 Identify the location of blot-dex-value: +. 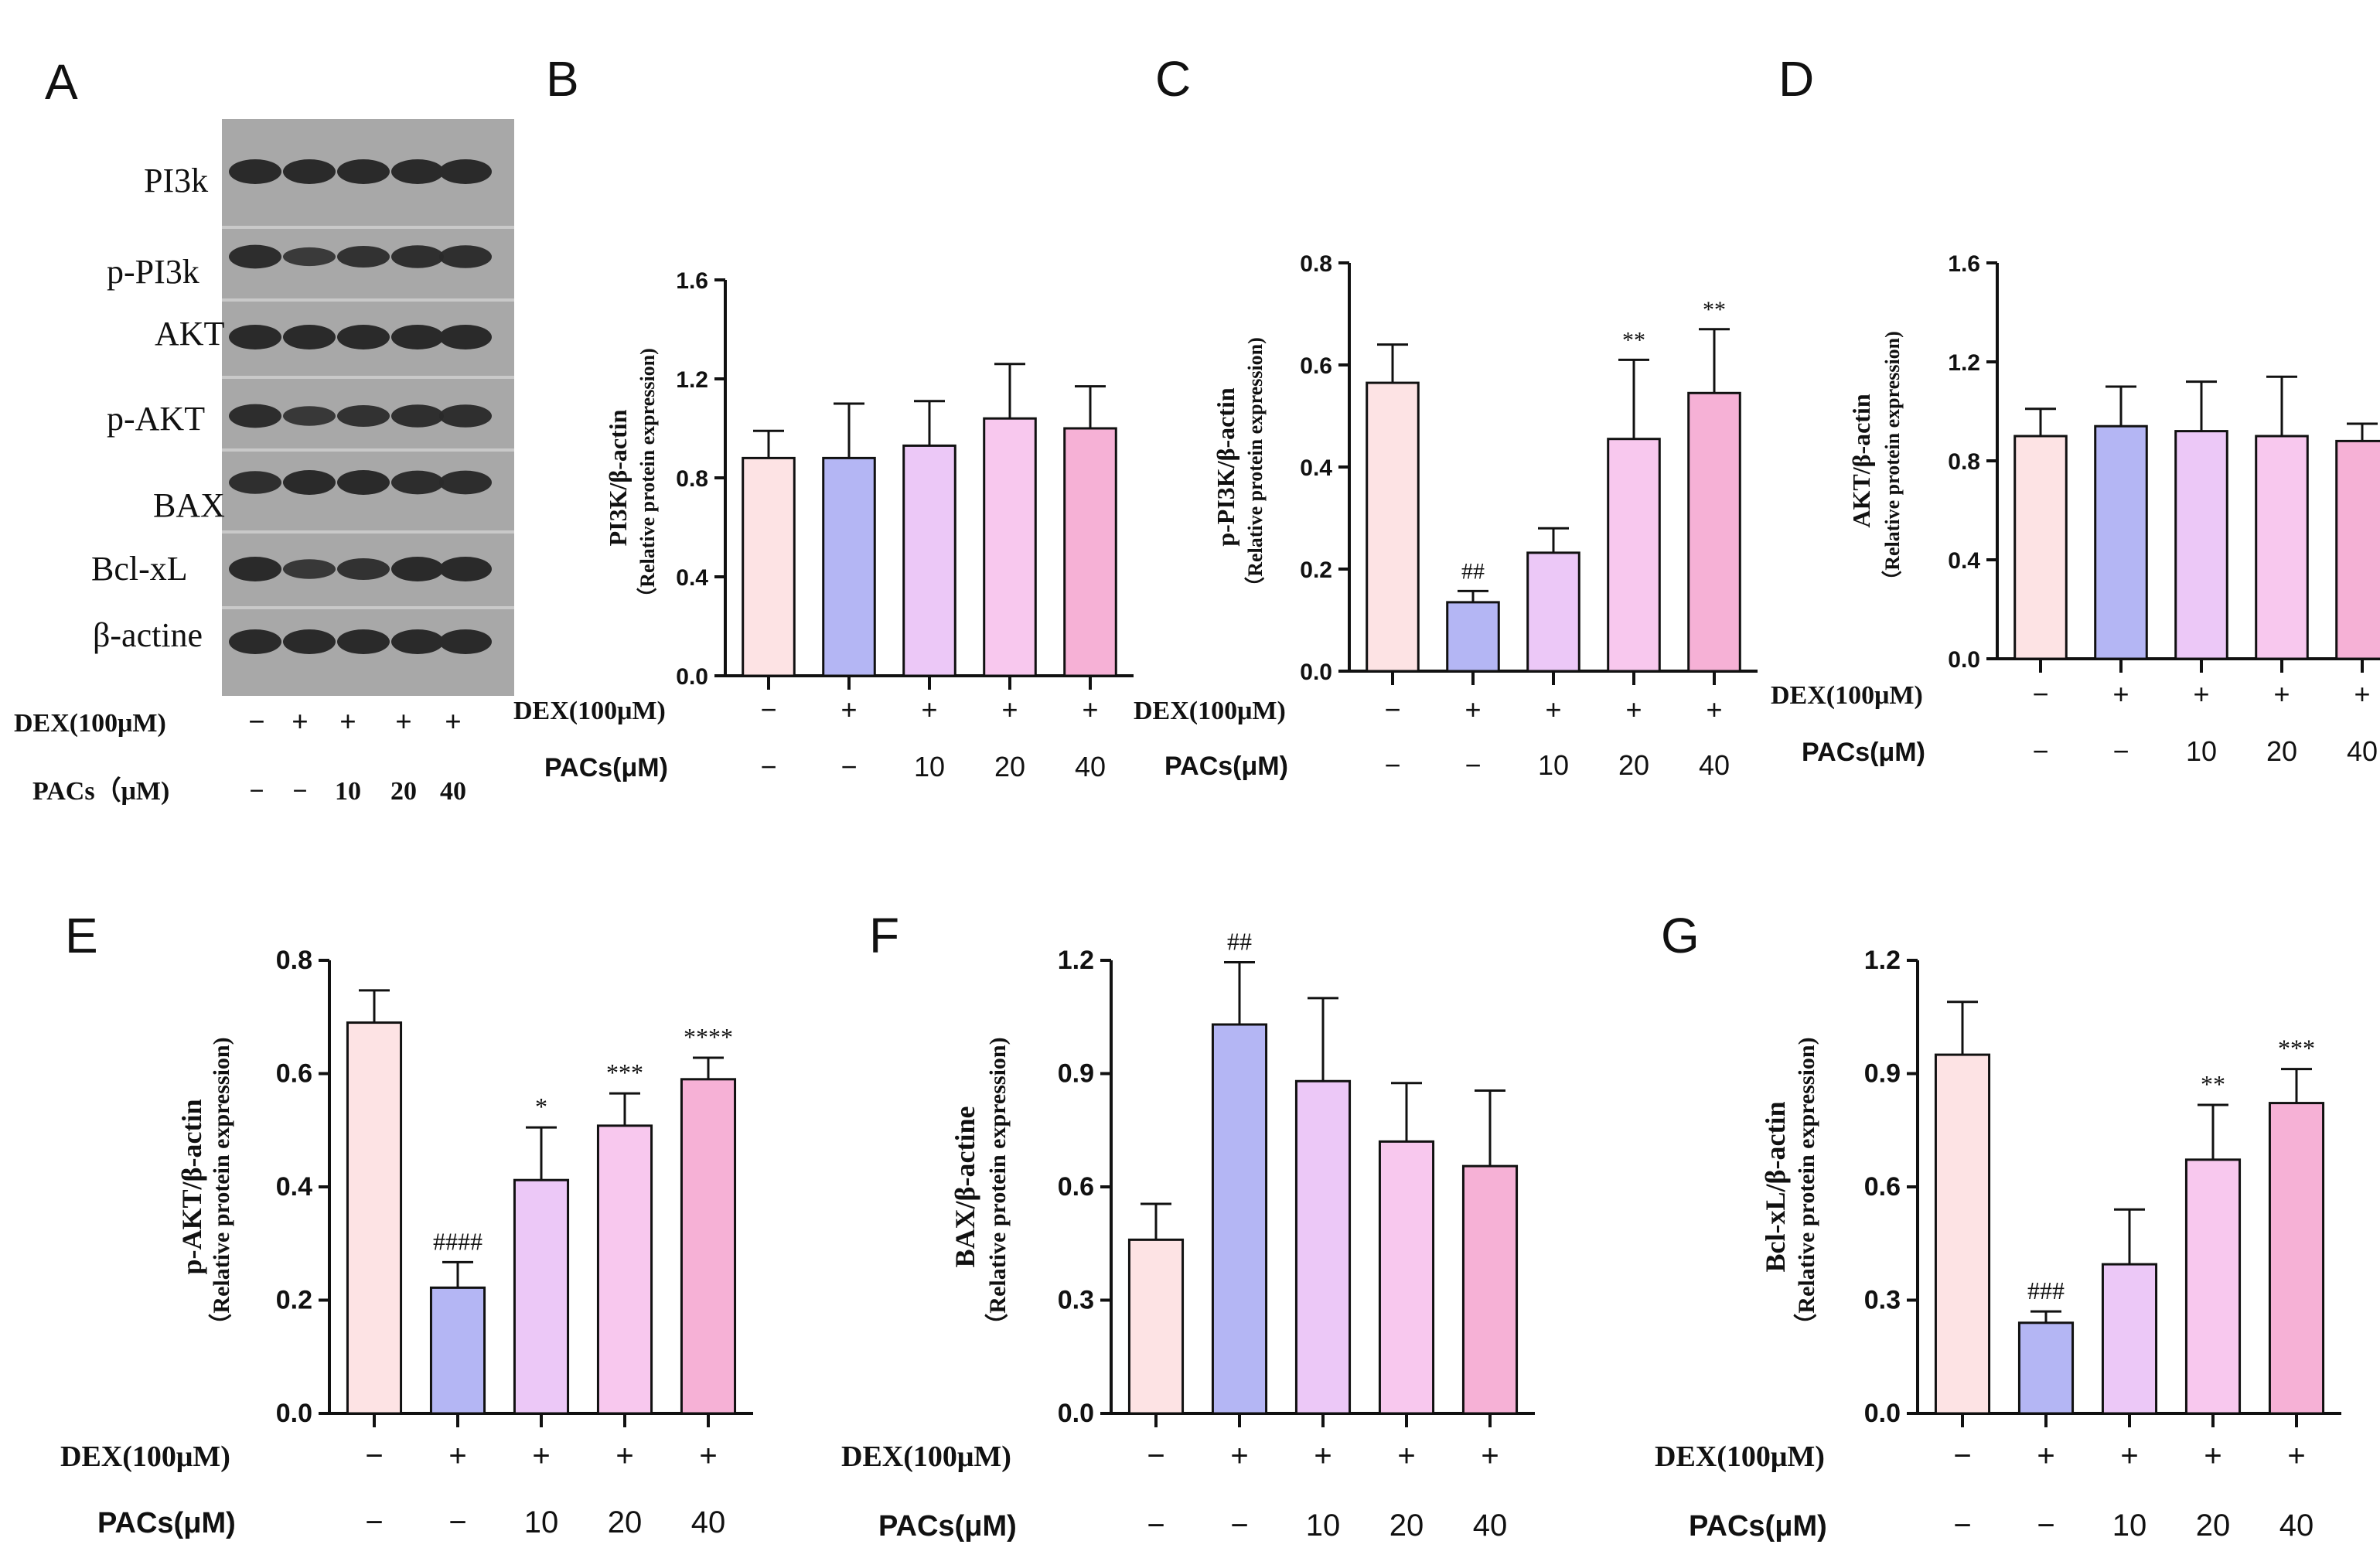
(453, 722).